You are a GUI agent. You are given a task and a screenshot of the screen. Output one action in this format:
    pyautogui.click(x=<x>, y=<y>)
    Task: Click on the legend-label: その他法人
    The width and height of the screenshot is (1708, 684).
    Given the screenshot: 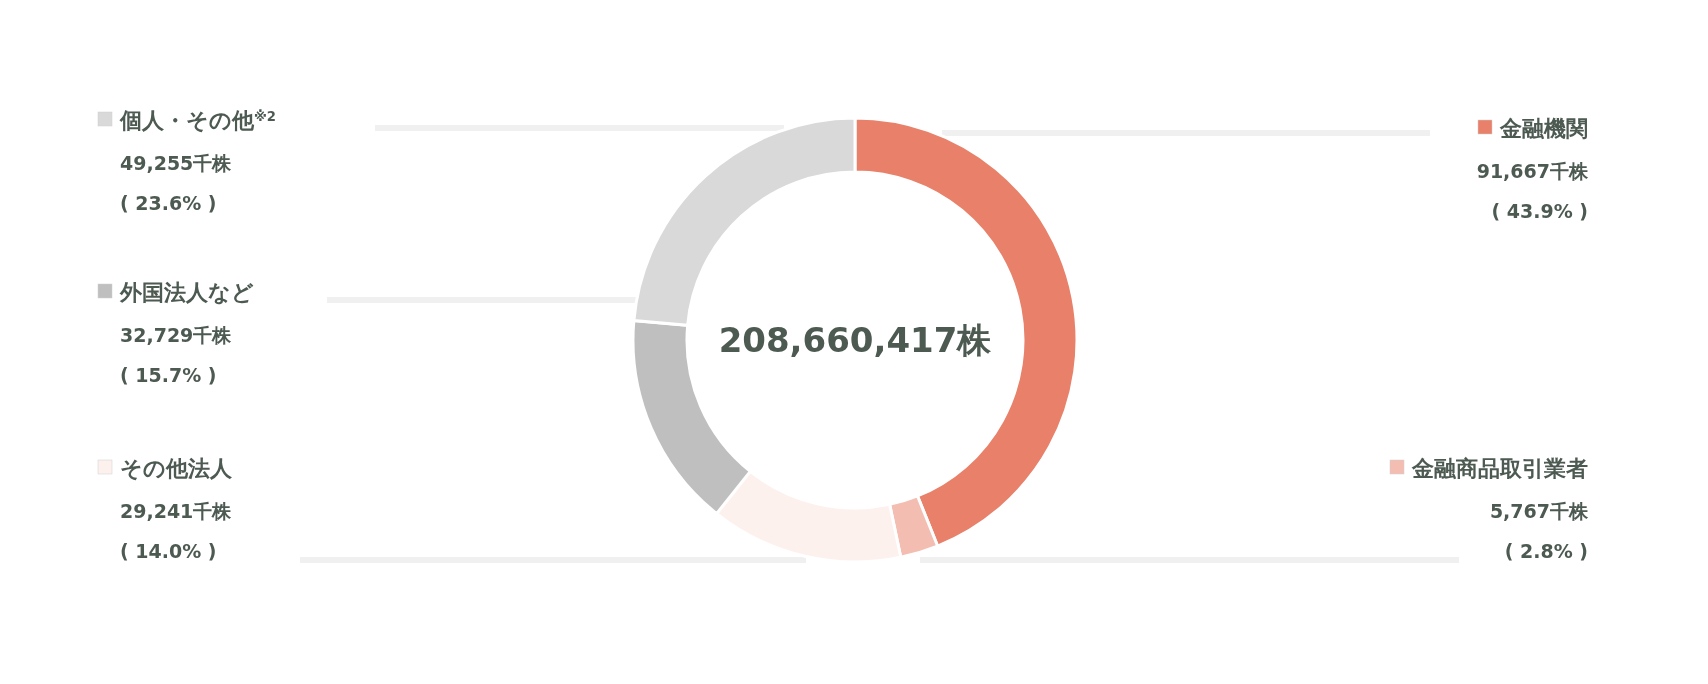 What is the action you would take?
    pyautogui.click(x=176, y=468)
    